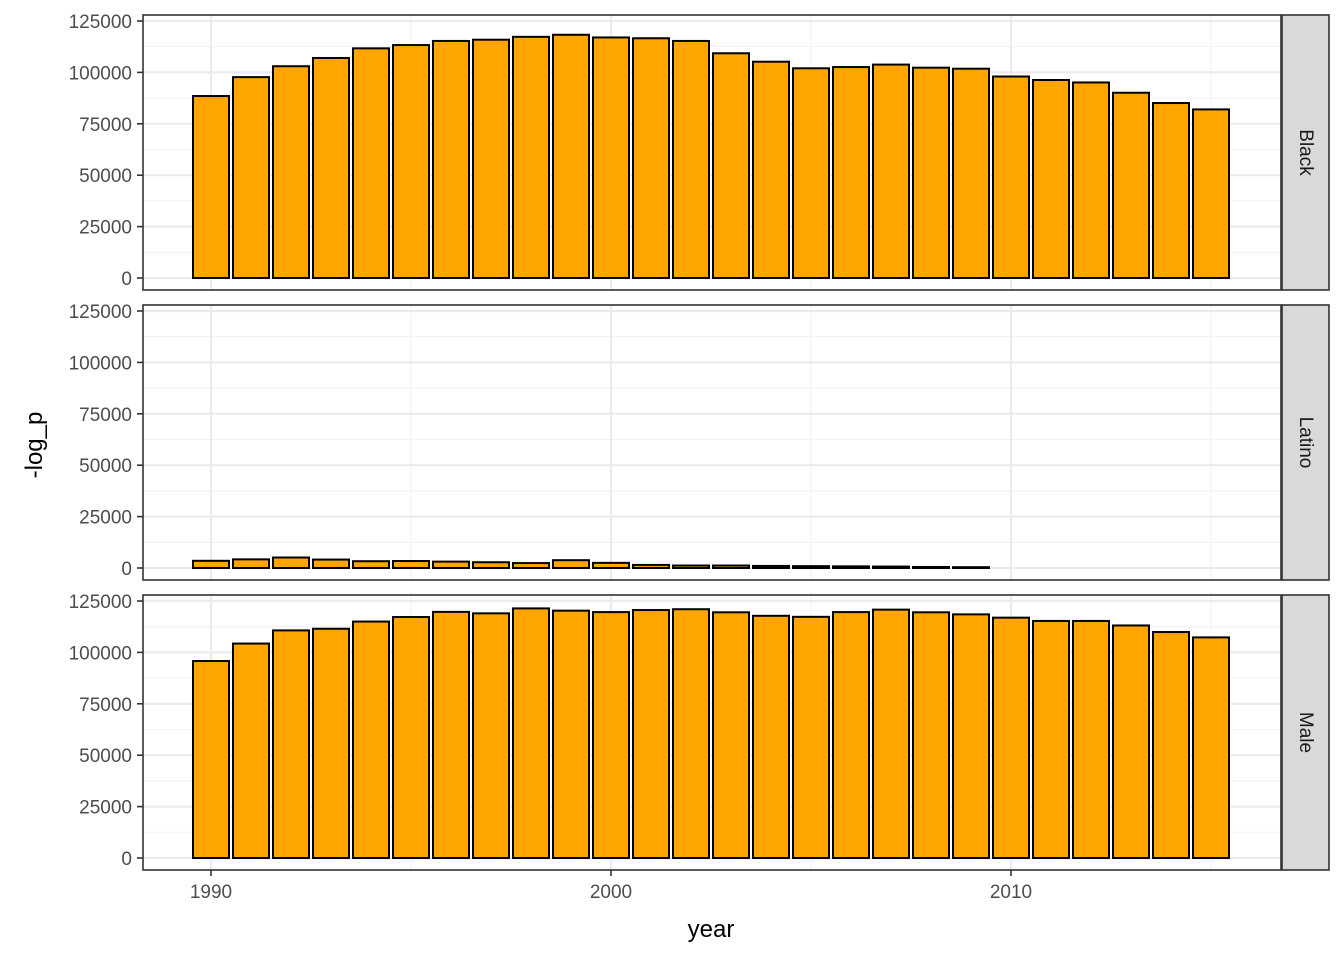 The width and height of the screenshot is (1344, 965). Describe the element at coordinates (211, 760) in the screenshot. I see `bar-male-1990` at that location.